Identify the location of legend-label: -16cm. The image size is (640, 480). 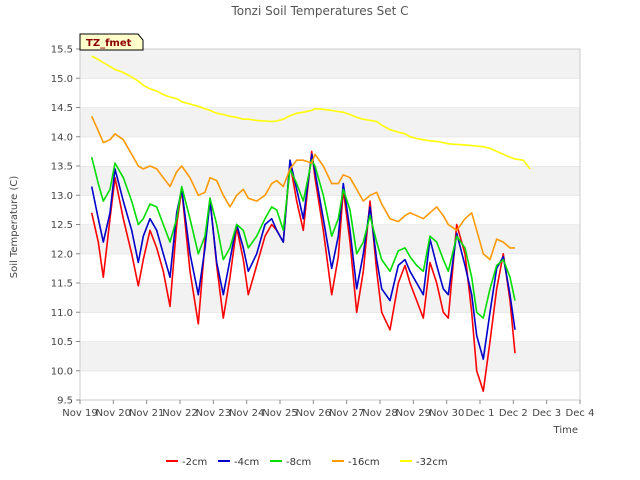
(364, 462).